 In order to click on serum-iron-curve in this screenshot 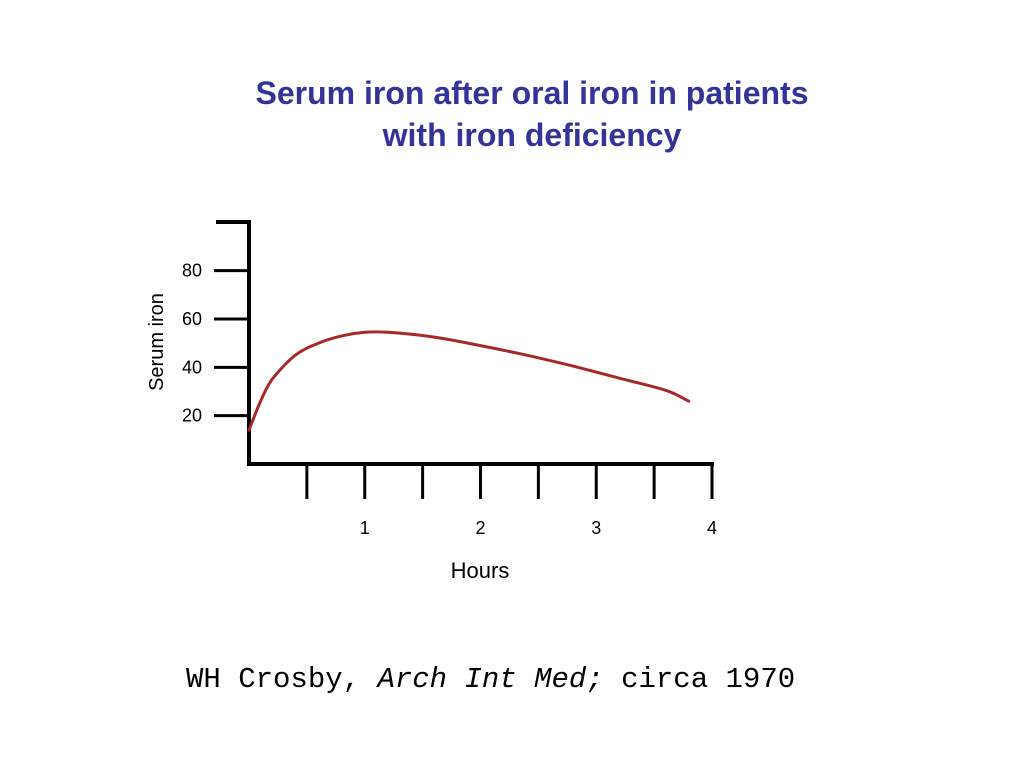, I will do `click(469, 381)`.